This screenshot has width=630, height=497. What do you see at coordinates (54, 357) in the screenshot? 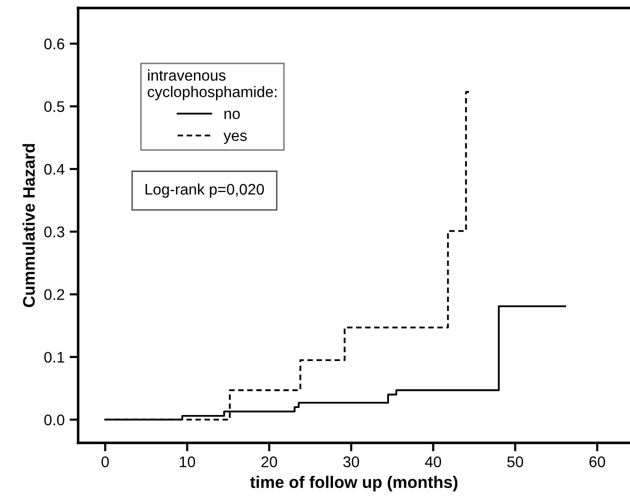
I see `y-tick-label: 0.1` at bounding box center [54, 357].